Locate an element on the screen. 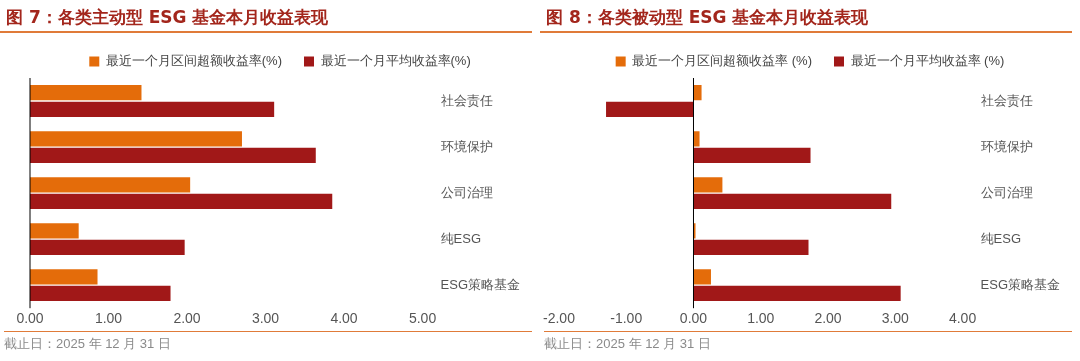  x-tick-label: 5.00 is located at coordinates (422, 318).